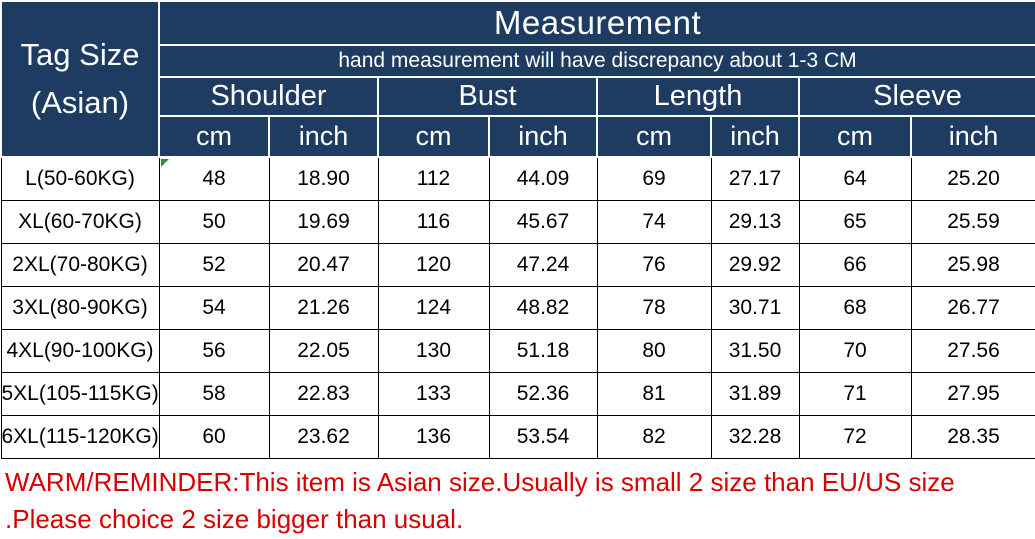  I want to click on measurement-cell: 74, so click(654, 222).